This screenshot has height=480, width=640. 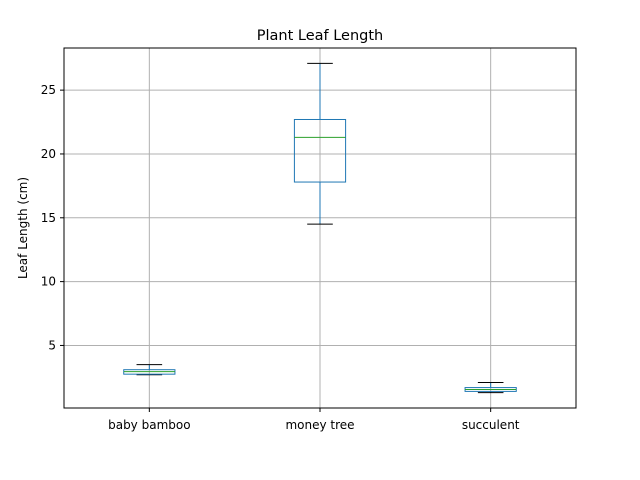 I want to click on iqr-box, so click(x=320, y=150).